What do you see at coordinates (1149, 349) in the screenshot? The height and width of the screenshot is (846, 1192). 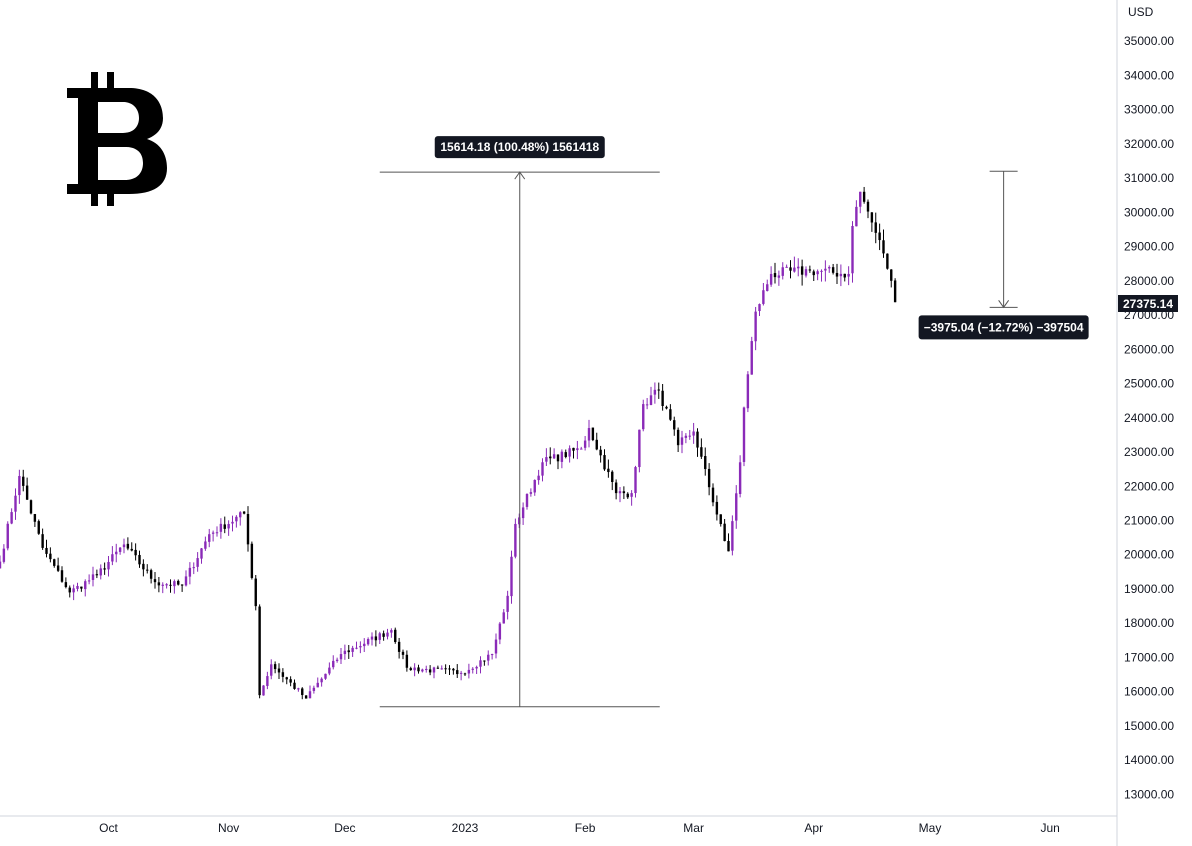 I see `price-tick-label: 26000.00` at bounding box center [1149, 349].